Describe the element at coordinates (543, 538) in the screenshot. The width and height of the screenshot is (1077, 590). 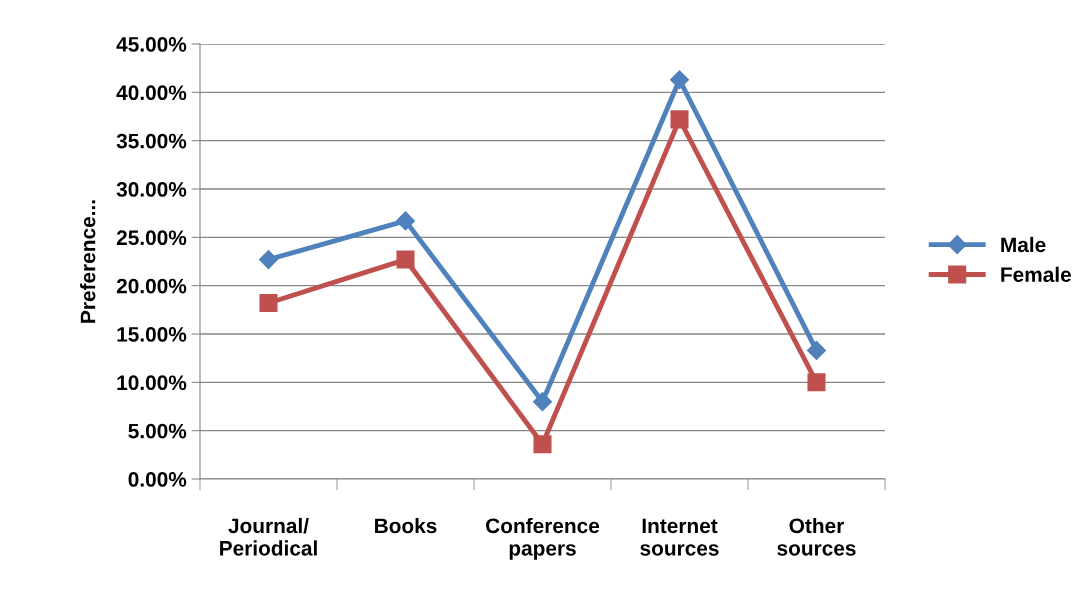
I see `x-tick-label: Conference papers` at that location.